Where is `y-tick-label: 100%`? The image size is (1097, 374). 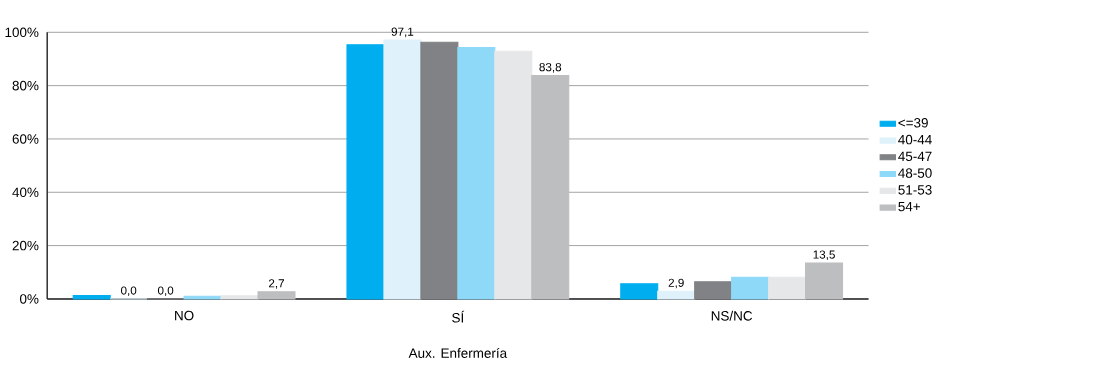
y-tick-label: 100% is located at coordinates (22, 32).